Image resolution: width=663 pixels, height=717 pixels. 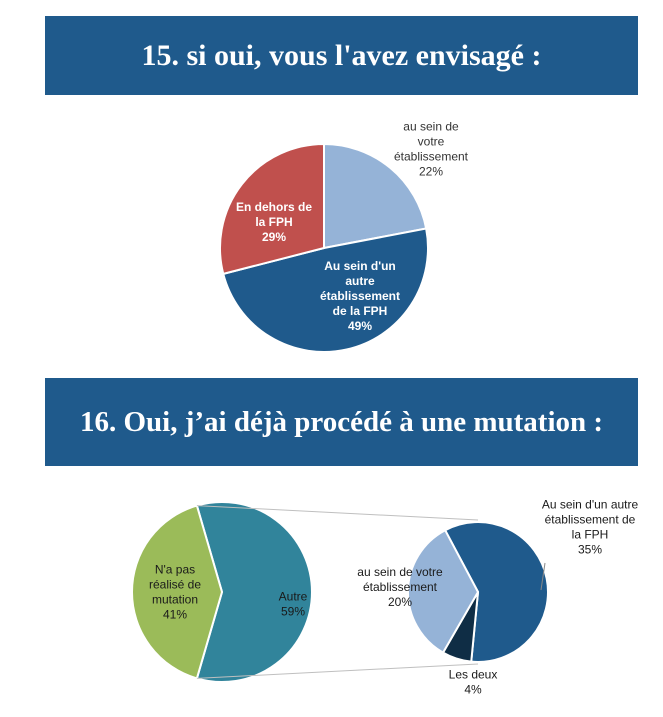 I want to click on q16-label-etab-line: 20%, so click(x=400, y=602).